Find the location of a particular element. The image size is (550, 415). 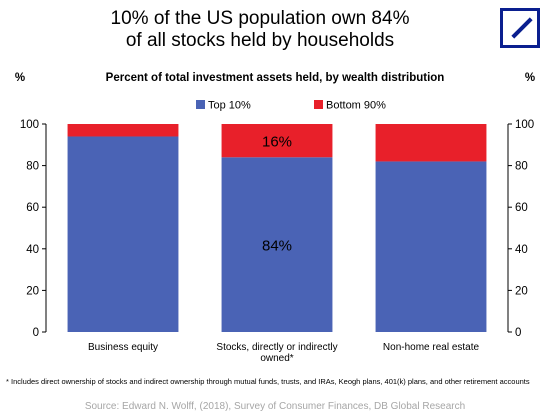

data-label: 84% is located at coordinates (277, 246).